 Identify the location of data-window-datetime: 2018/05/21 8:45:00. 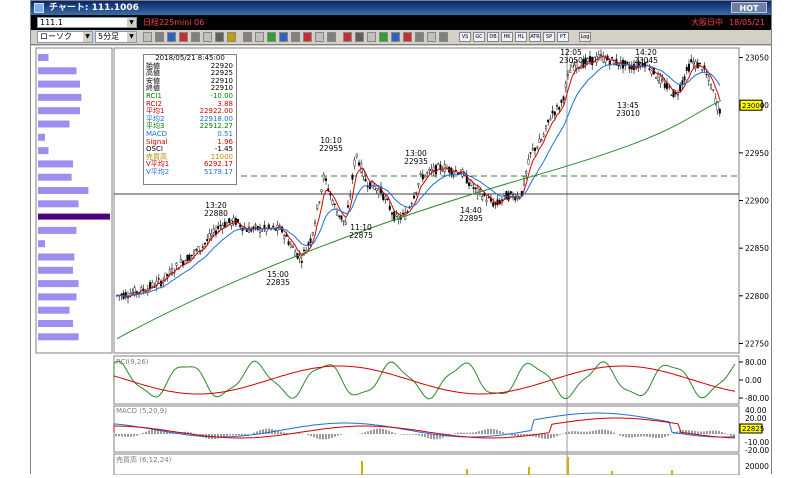
(190, 58).